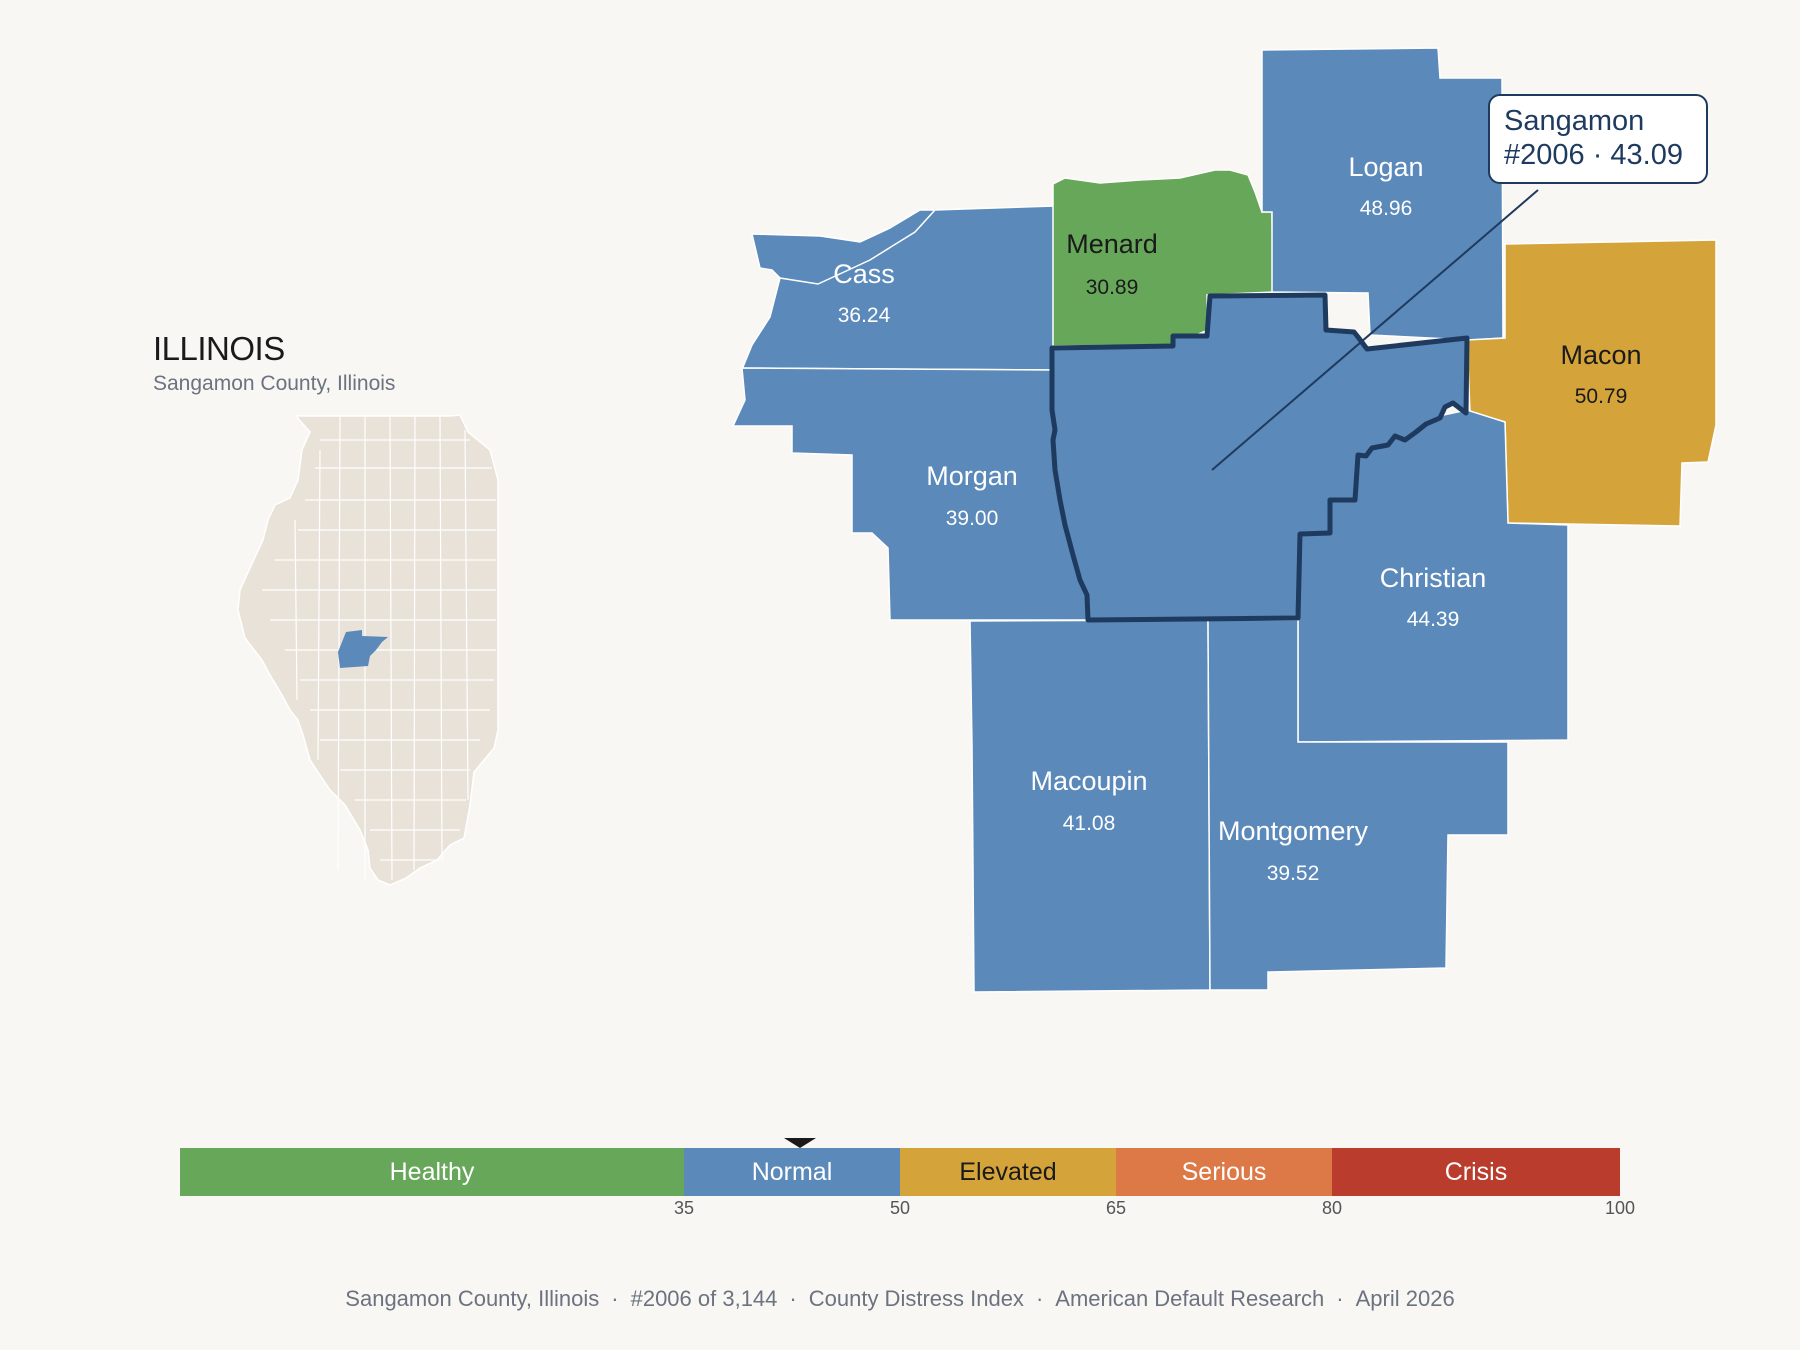  I want to click on footer-source: American Default Research, so click(1190, 1298).